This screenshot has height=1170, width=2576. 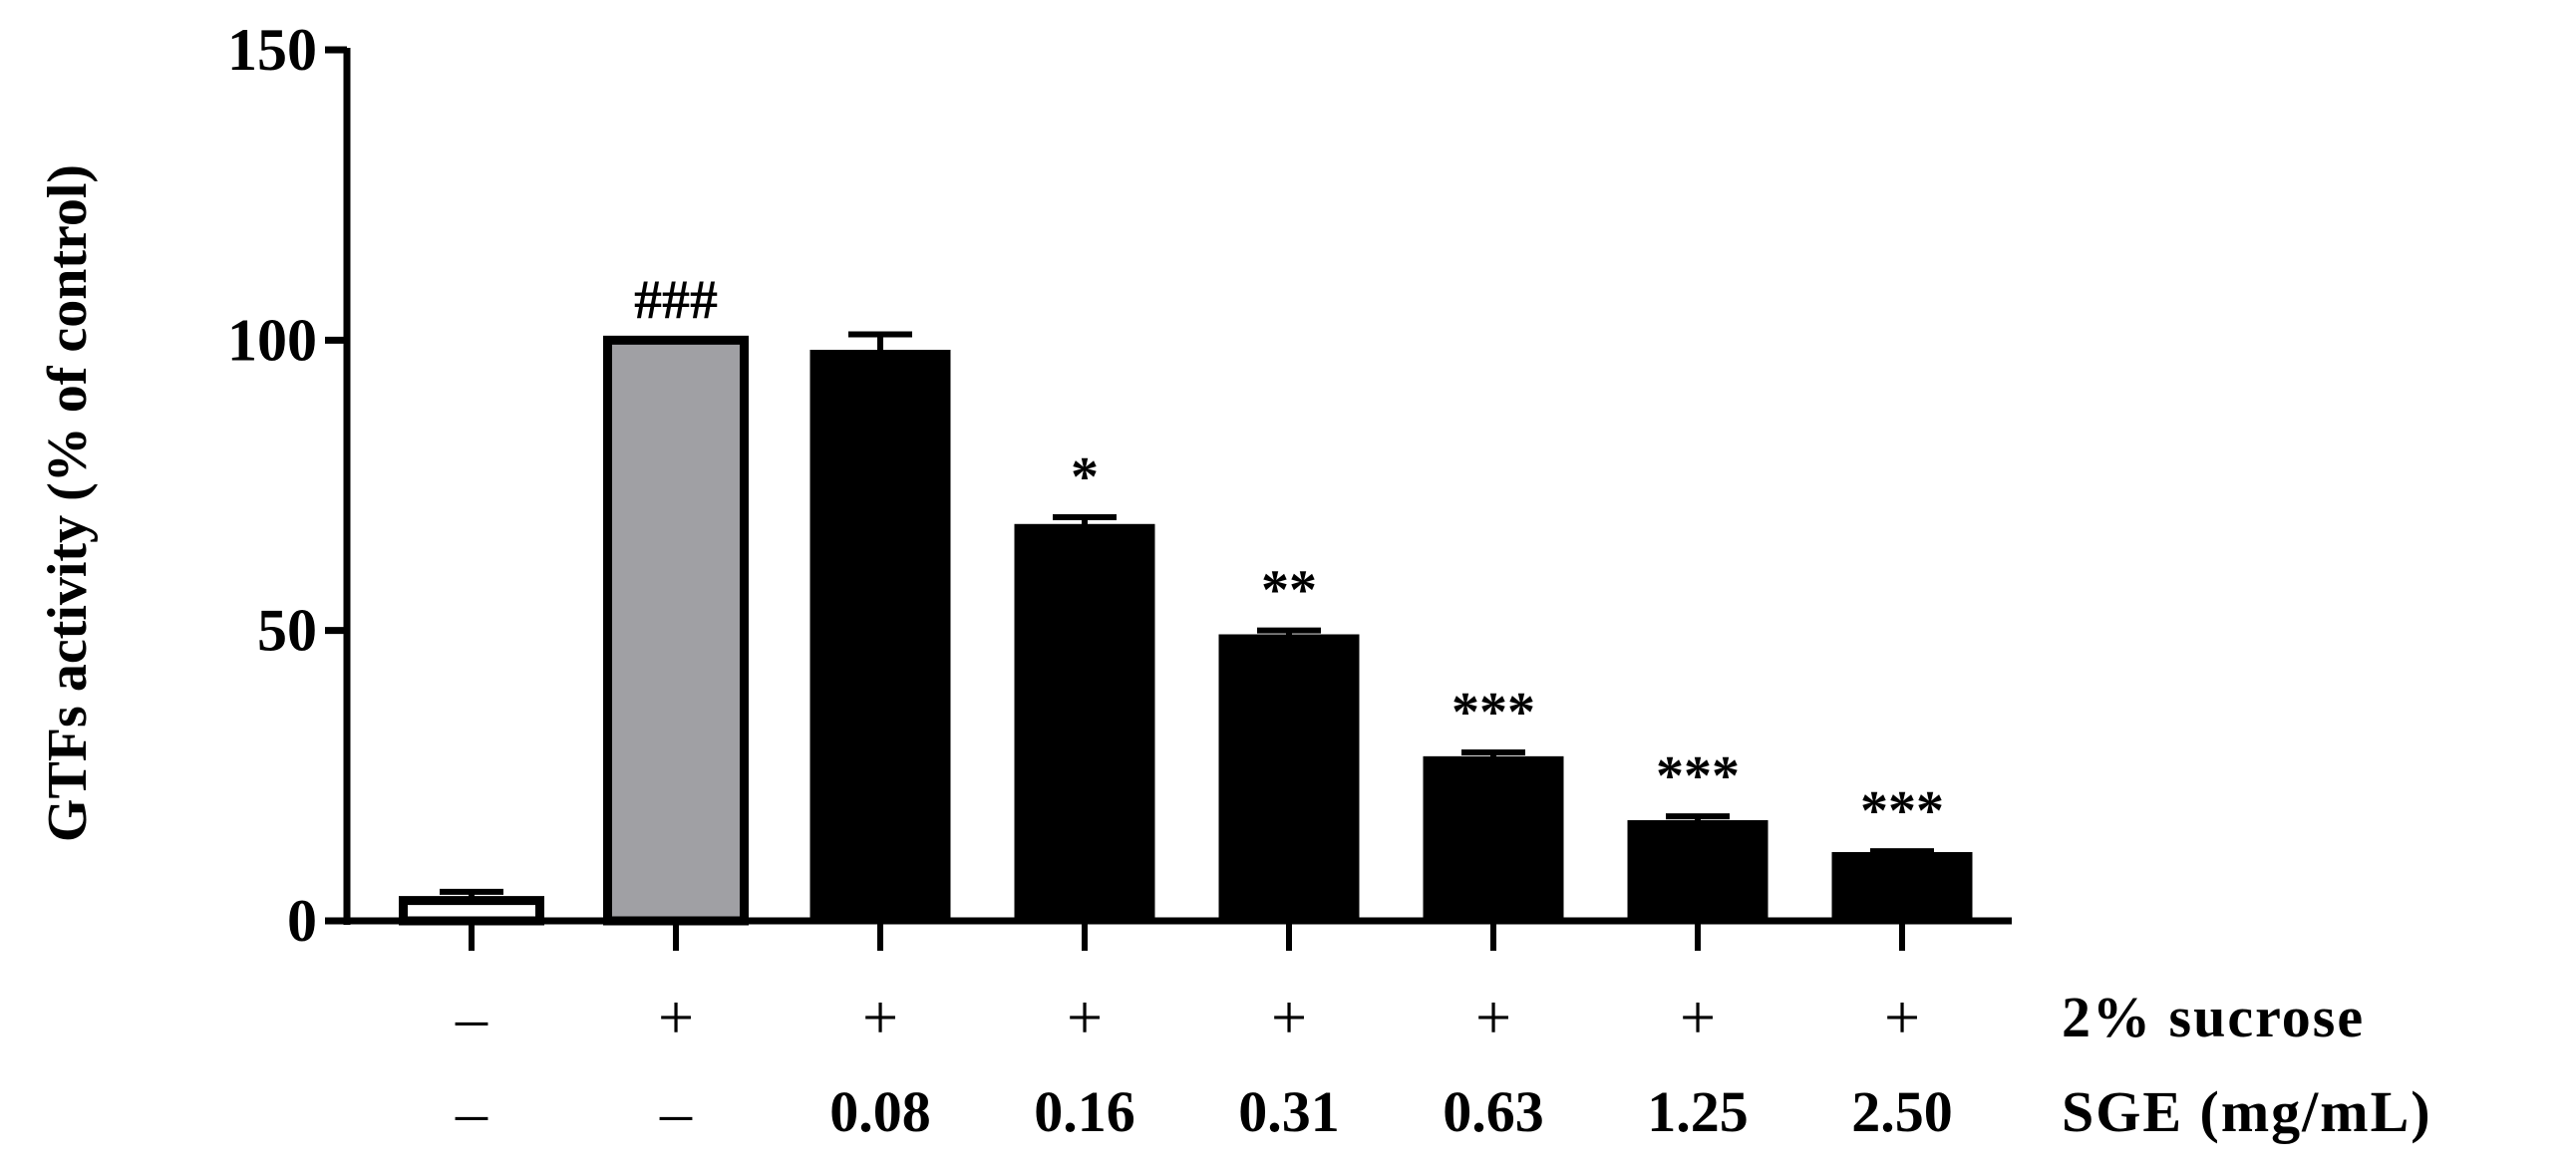 What do you see at coordinates (272, 50) in the screenshot?
I see `y-tick-label: 150` at bounding box center [272, 50].